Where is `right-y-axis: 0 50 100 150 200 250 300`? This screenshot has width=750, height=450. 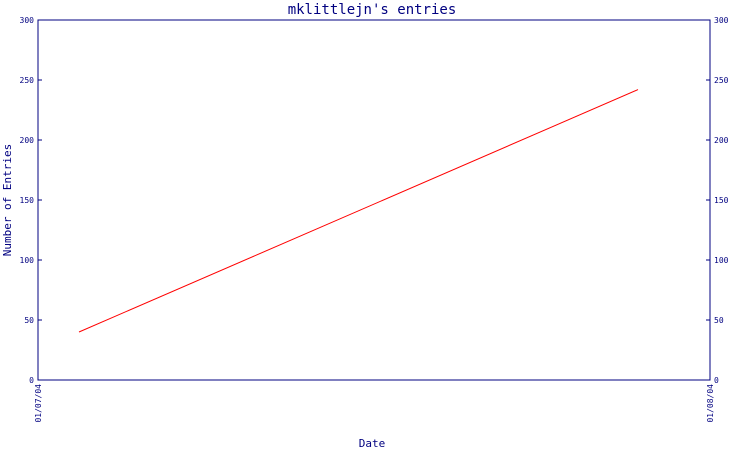
right-y-axis: 0 50 100 150 200 250 300 is located at coordinates (717, 200).